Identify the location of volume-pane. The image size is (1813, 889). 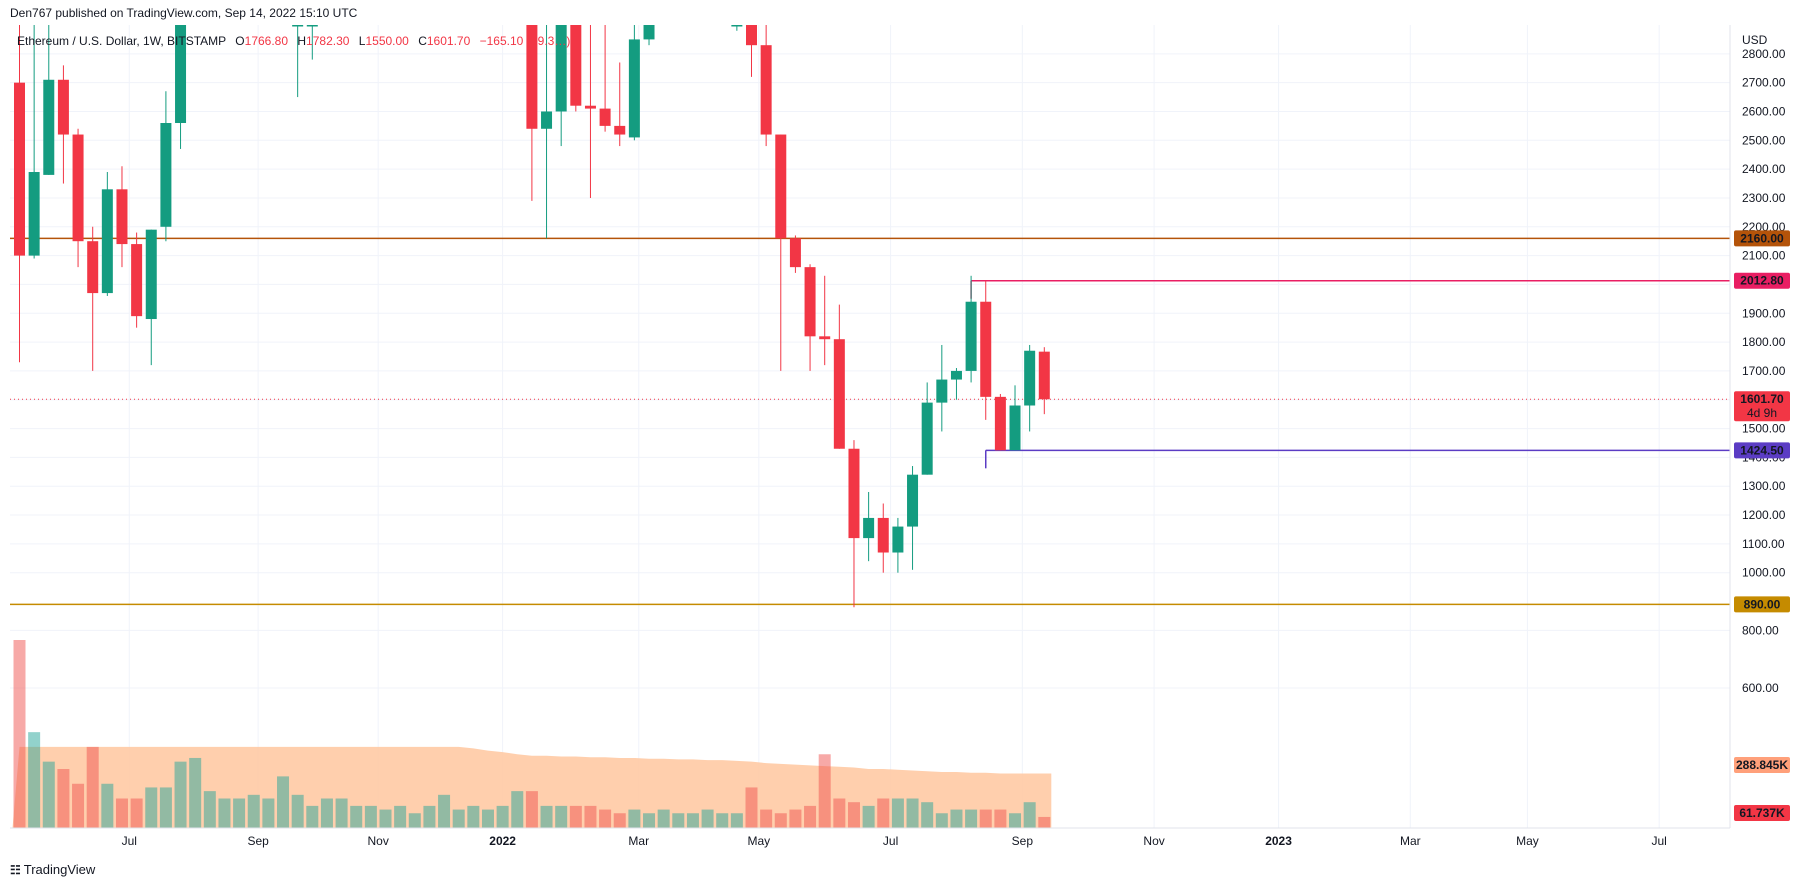
(532, 734).